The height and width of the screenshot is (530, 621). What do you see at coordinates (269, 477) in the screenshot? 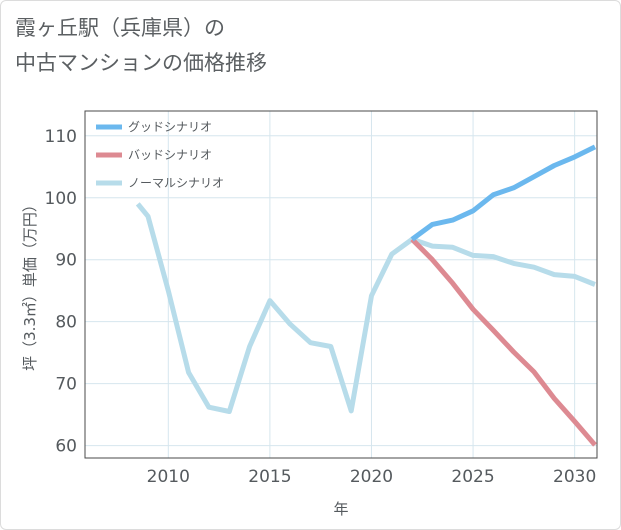
I see `x-tick-label: 2015` at bounding box center [269, 477].